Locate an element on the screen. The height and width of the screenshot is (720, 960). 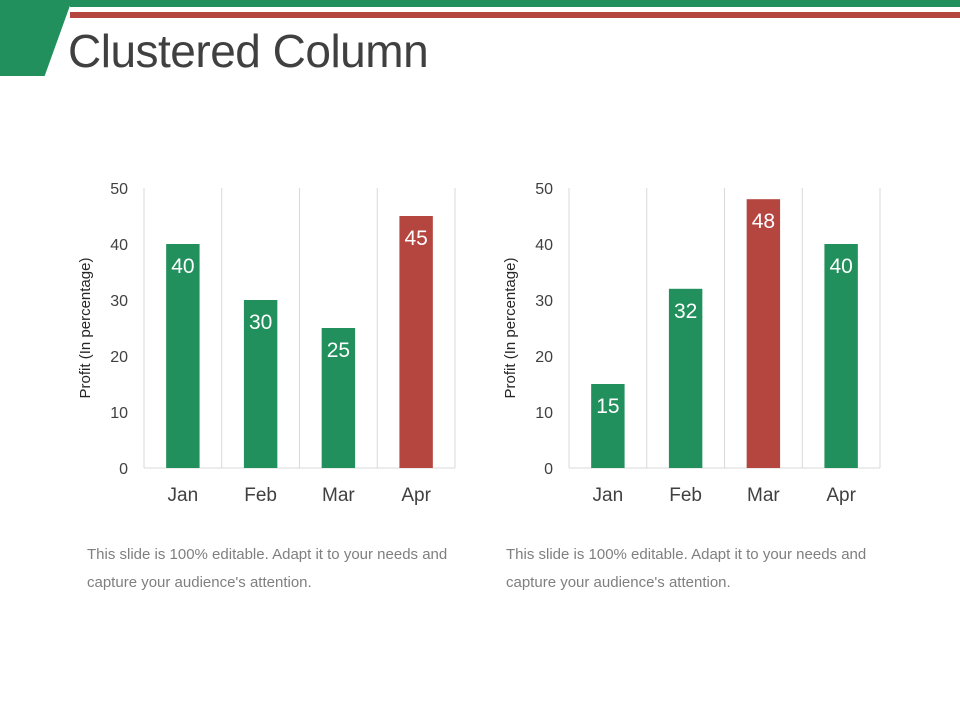
data-label-apr: 40 is located at coordinates (840, 266).